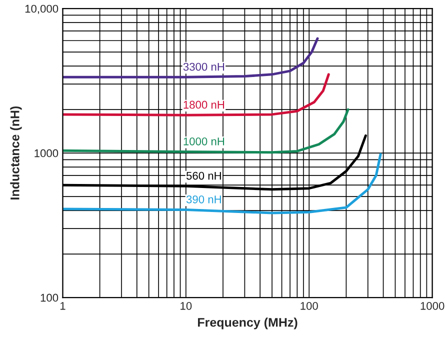 This screenshot has width=448, height=342. I want to click on series-label: 560 nH, so click(203, 176).